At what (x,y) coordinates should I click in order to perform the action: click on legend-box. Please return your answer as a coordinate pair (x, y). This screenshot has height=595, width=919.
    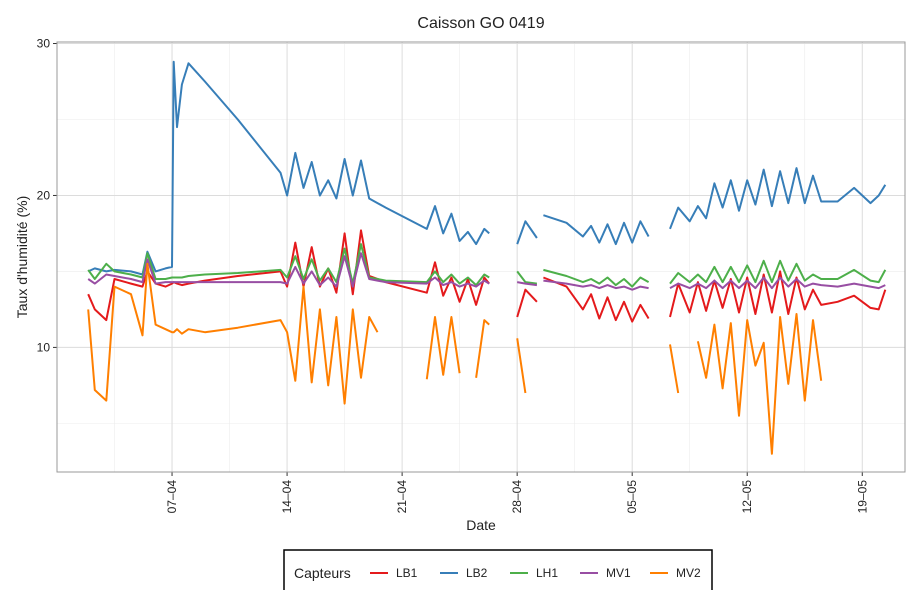
    Looking at the image, I should click on (498, 572).